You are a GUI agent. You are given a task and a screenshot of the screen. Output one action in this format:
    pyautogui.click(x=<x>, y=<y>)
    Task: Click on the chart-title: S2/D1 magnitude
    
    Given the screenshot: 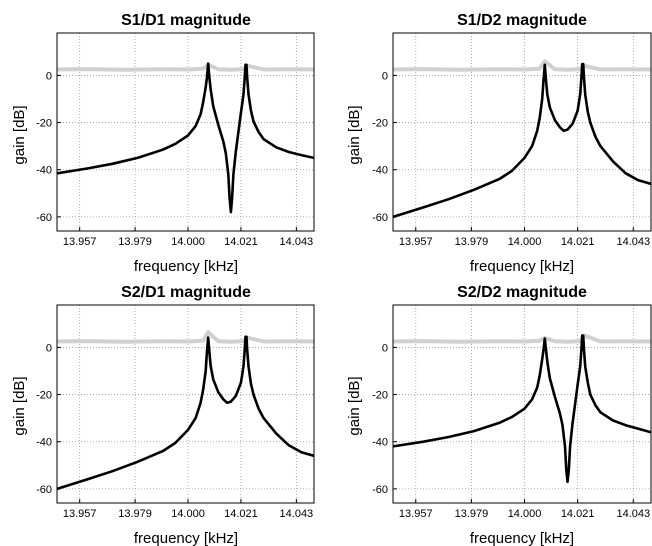 What is the action you would take?
    pyautogui.click(x=186, y=292)
    